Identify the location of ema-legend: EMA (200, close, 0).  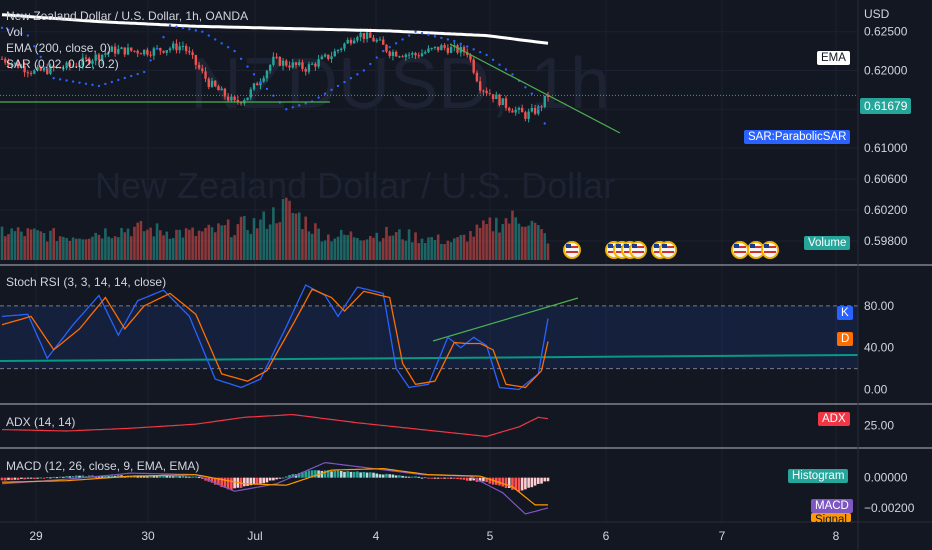
(58, 48).